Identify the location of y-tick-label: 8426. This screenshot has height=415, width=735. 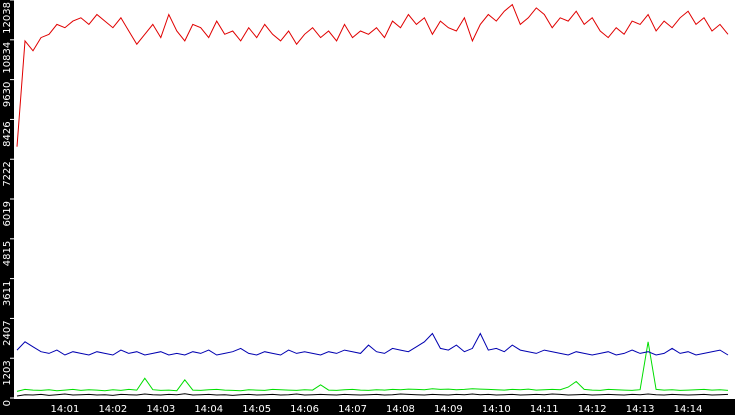
(7, 133).